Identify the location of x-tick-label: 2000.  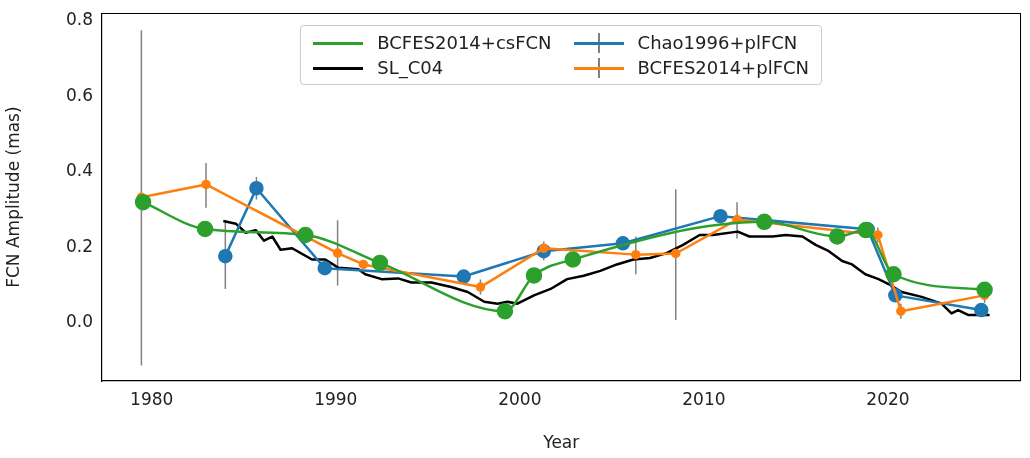
(520, 398).